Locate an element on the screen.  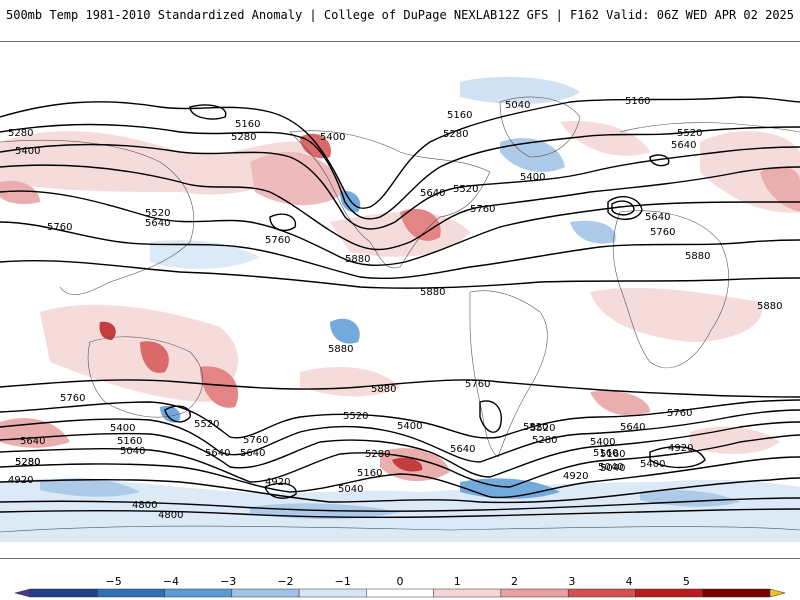
legend-tick-label: 3 is located at coordinates (571, 581).